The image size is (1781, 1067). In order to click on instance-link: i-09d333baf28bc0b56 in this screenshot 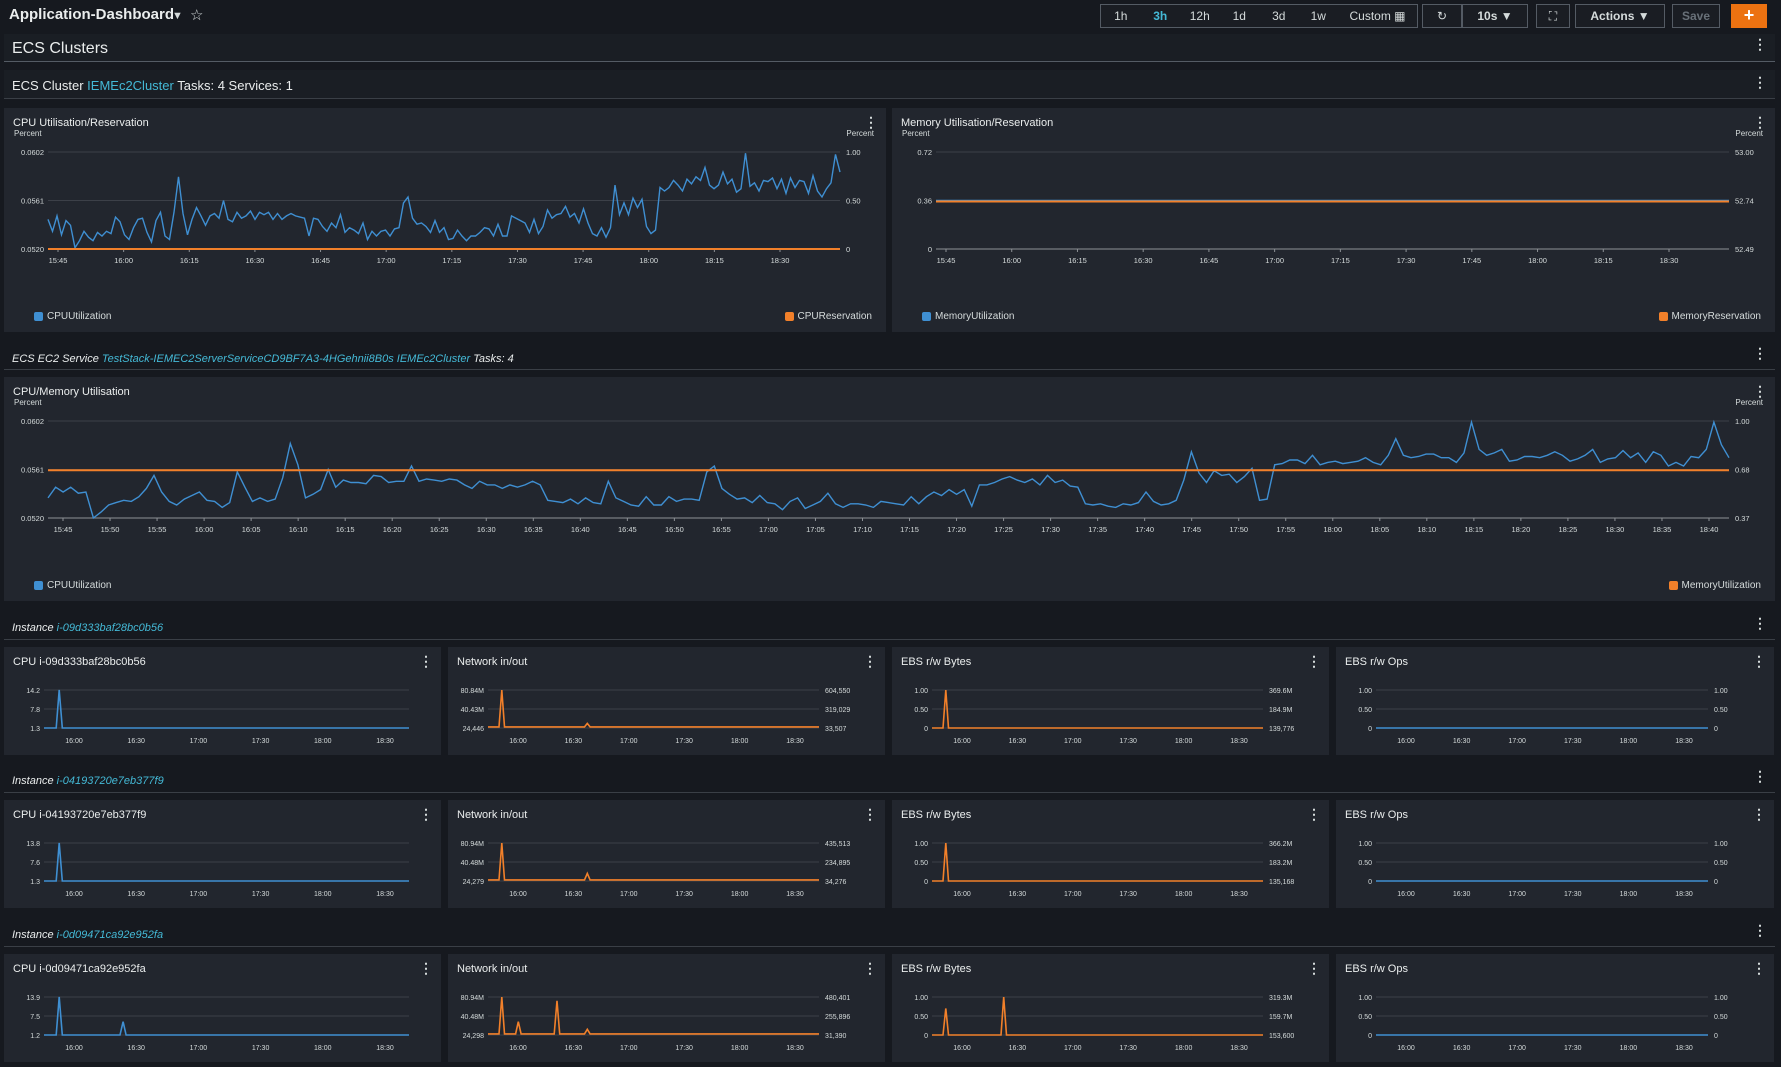, I will do `click(110, 628)`.